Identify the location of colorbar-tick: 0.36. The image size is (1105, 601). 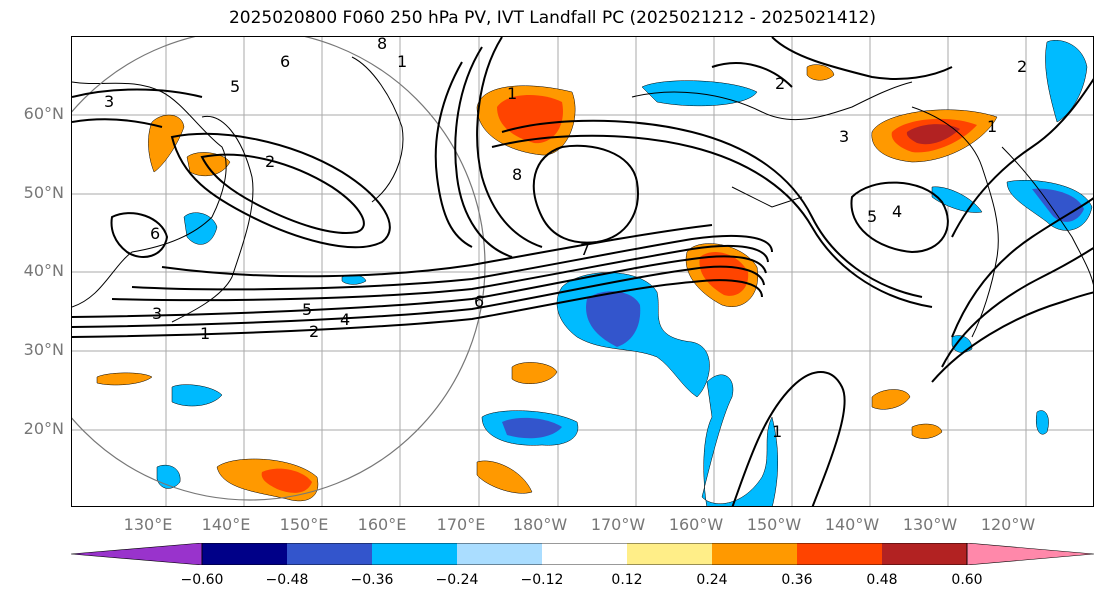
(797, 580).